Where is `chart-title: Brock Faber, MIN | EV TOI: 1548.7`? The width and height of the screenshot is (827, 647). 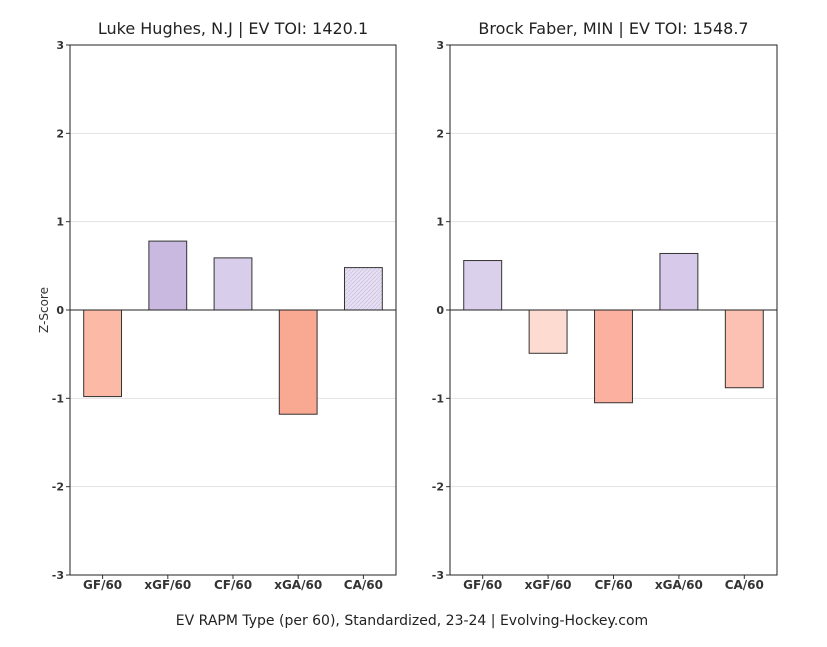 chart-title: Brock Faber, MIN | EV TOI: 1548.7 is located at coordinates (613, 28).